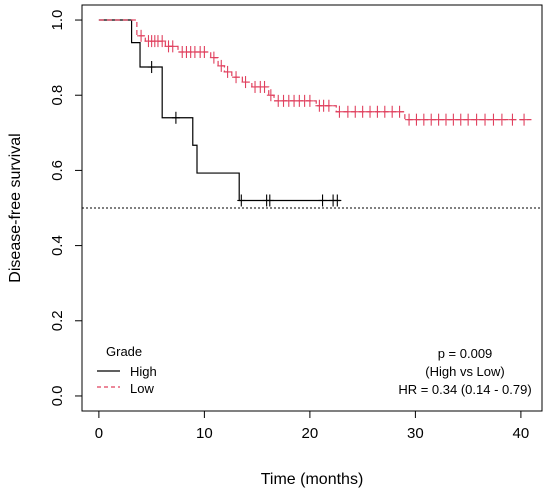  What do you see at coordinates (57, 20) in the screenshot?
I see `y-tick-label-5: 1.0` at bounding box center [57, 20].